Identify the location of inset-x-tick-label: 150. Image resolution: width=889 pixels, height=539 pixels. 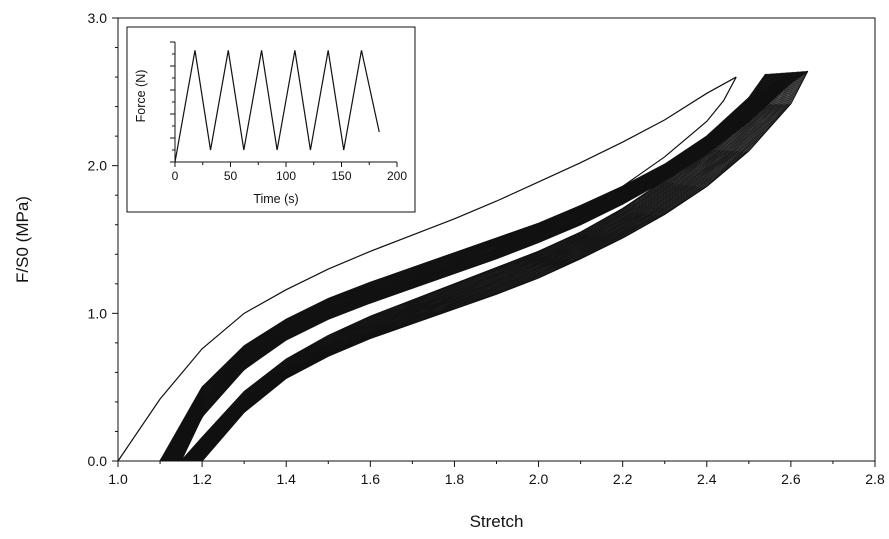
(341, 176).